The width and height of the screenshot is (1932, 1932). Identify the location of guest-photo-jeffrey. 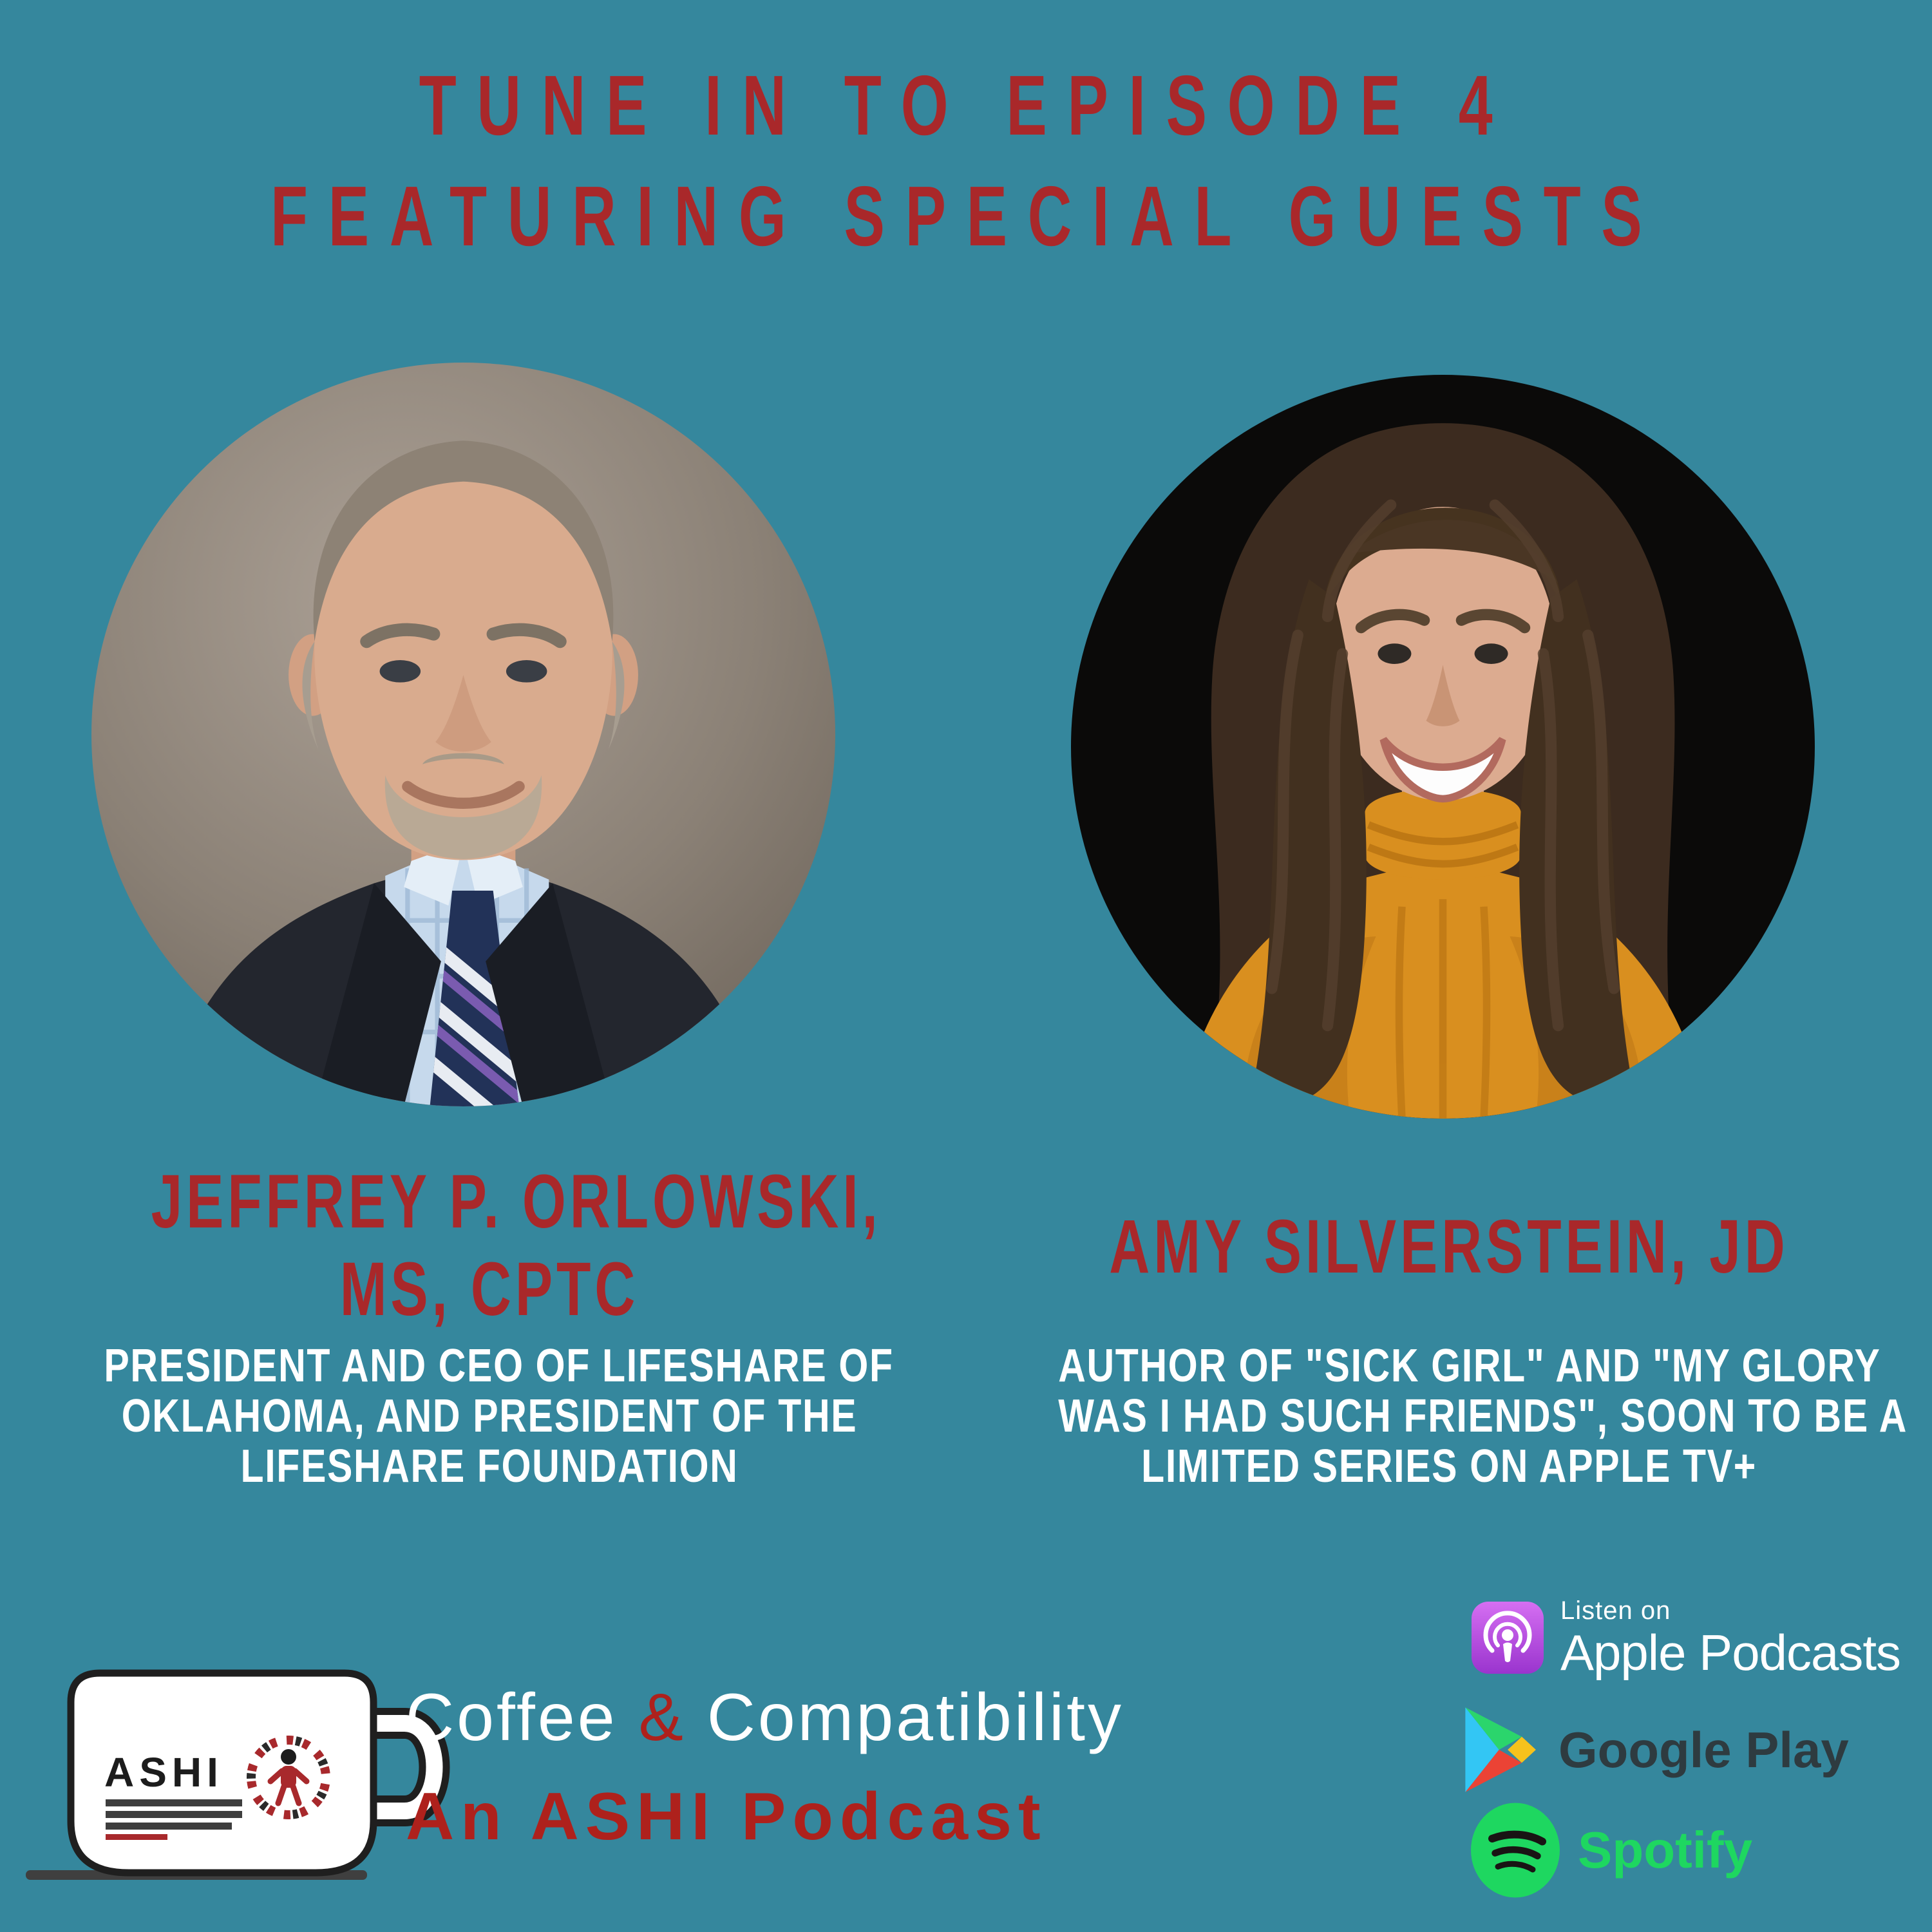
(463, 734).